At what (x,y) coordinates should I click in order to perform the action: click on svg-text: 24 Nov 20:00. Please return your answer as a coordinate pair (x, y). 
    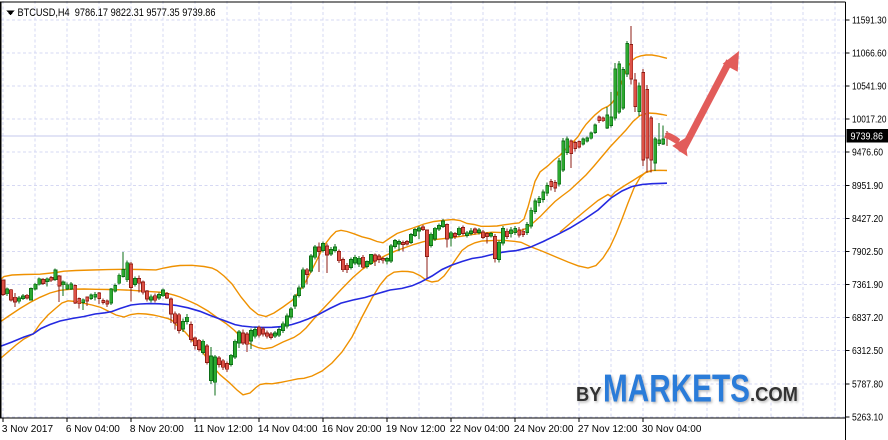
    Looking at the image, I should click on (544, 429).